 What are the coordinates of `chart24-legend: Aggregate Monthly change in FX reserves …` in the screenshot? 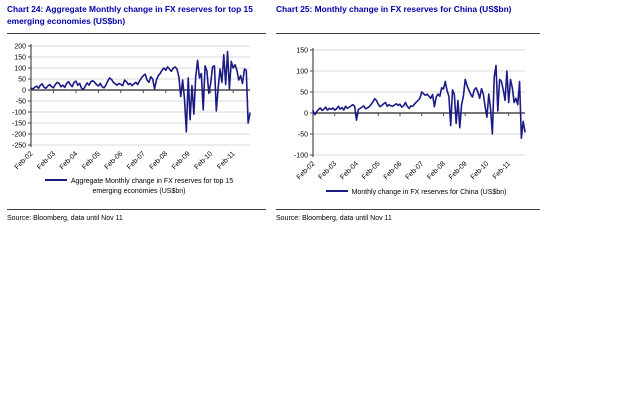 It's located at (139, 186).